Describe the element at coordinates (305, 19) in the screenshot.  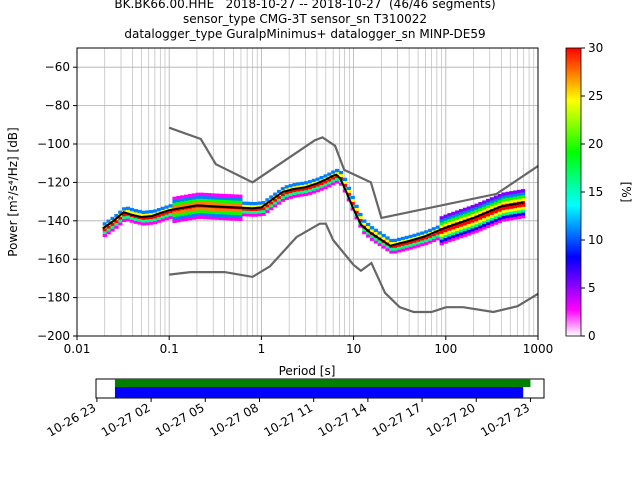
I see `chart-title-line-2: sensor_type CMG-3T sensor_sn T310022` at that location.